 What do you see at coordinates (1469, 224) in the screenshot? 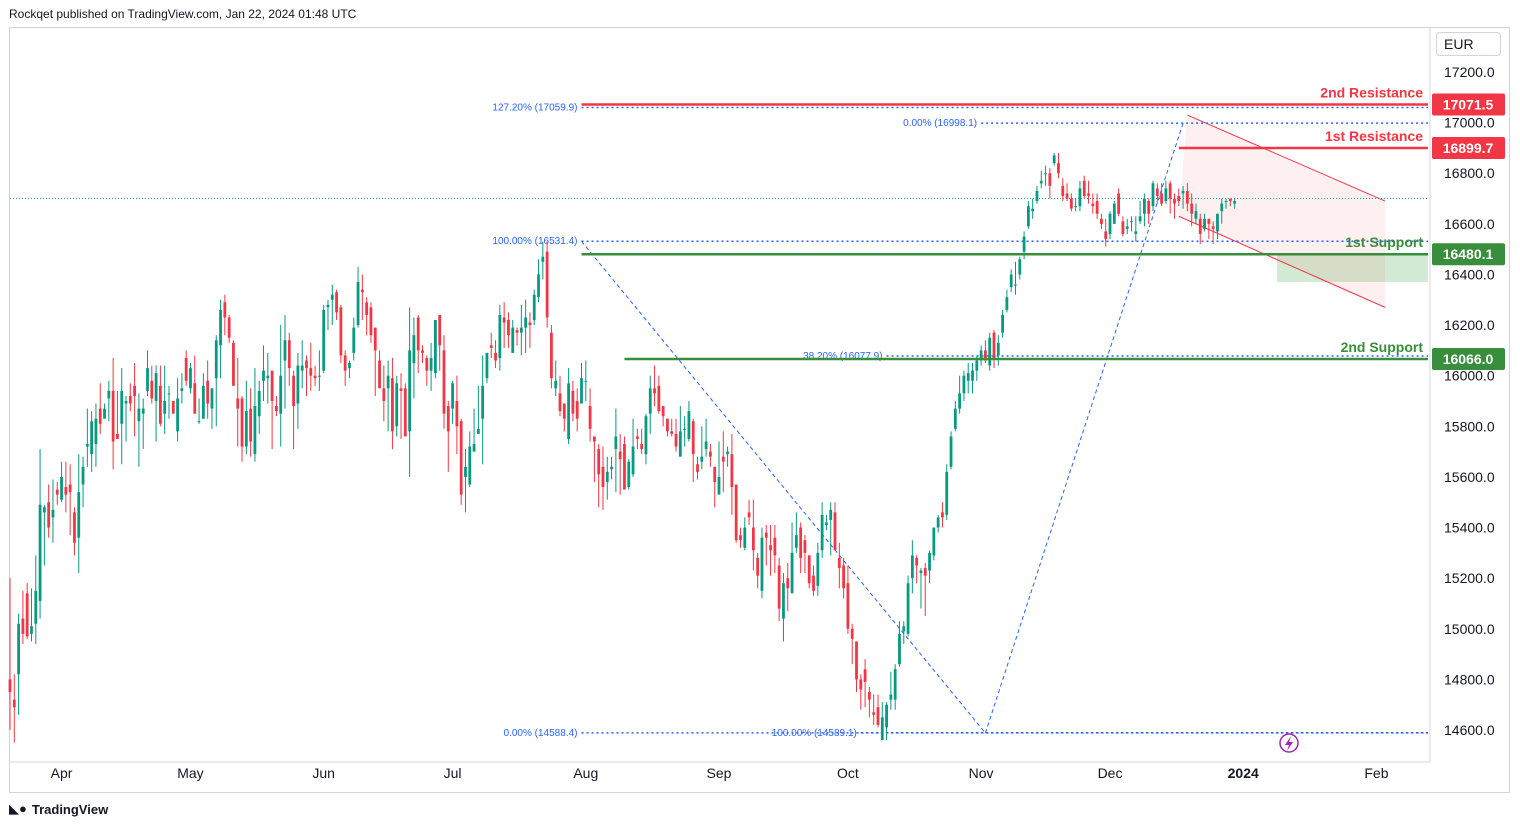
I see `y-tick-label: 16600.0` at bounding box center [1469, 224].